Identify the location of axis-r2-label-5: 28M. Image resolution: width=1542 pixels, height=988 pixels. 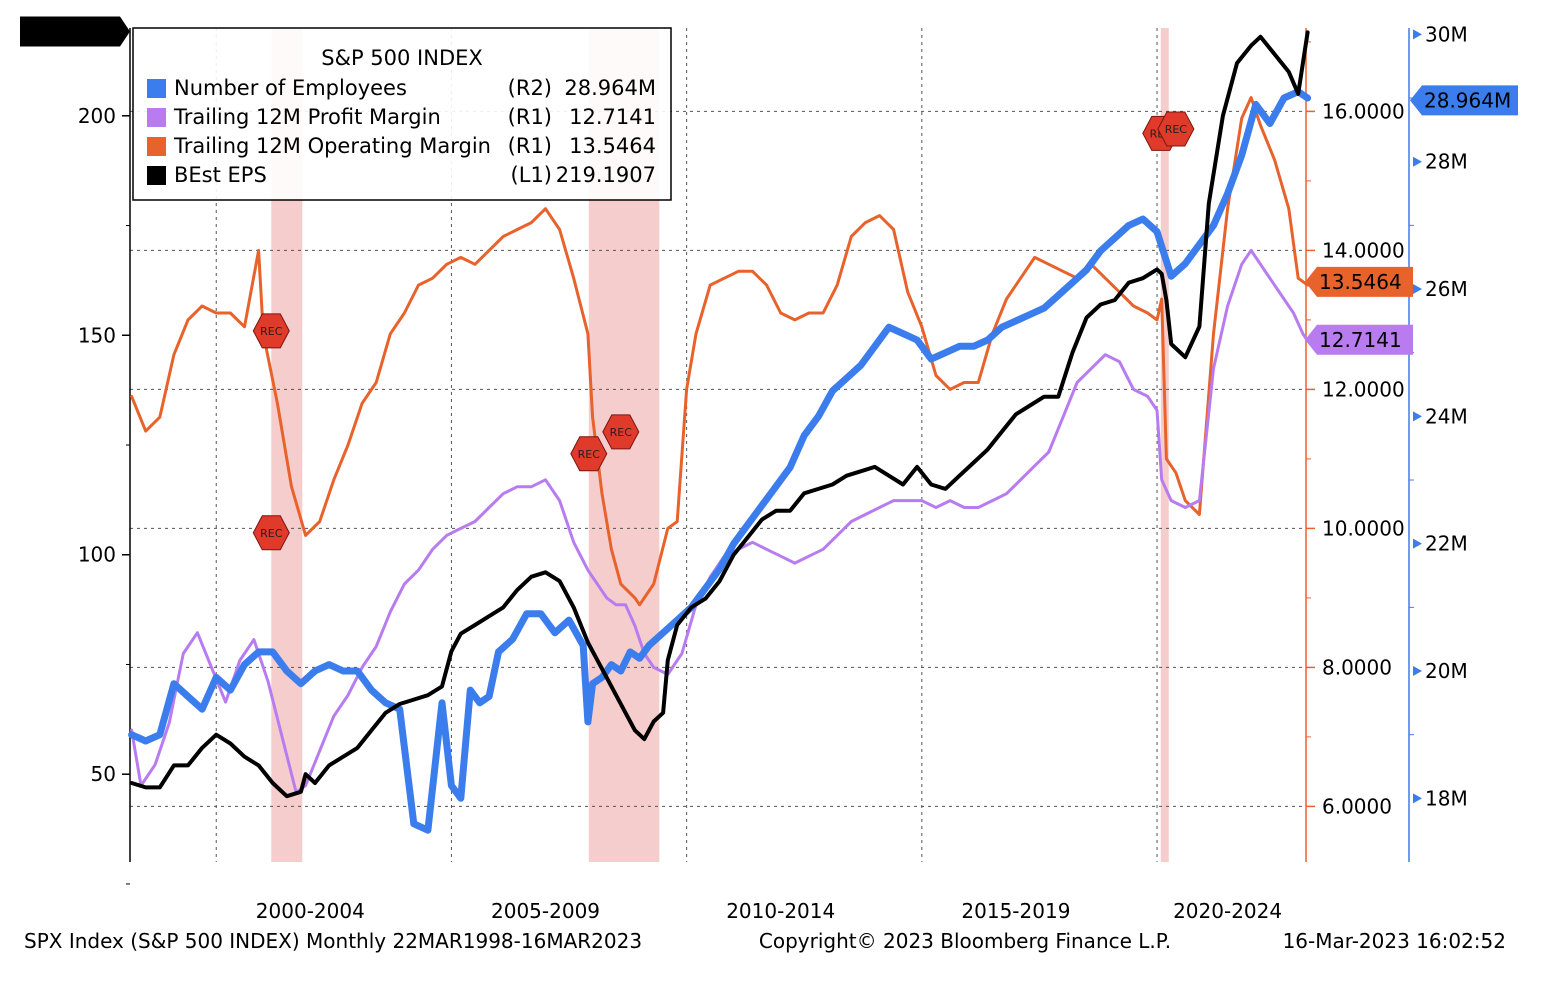
(1446, 162).